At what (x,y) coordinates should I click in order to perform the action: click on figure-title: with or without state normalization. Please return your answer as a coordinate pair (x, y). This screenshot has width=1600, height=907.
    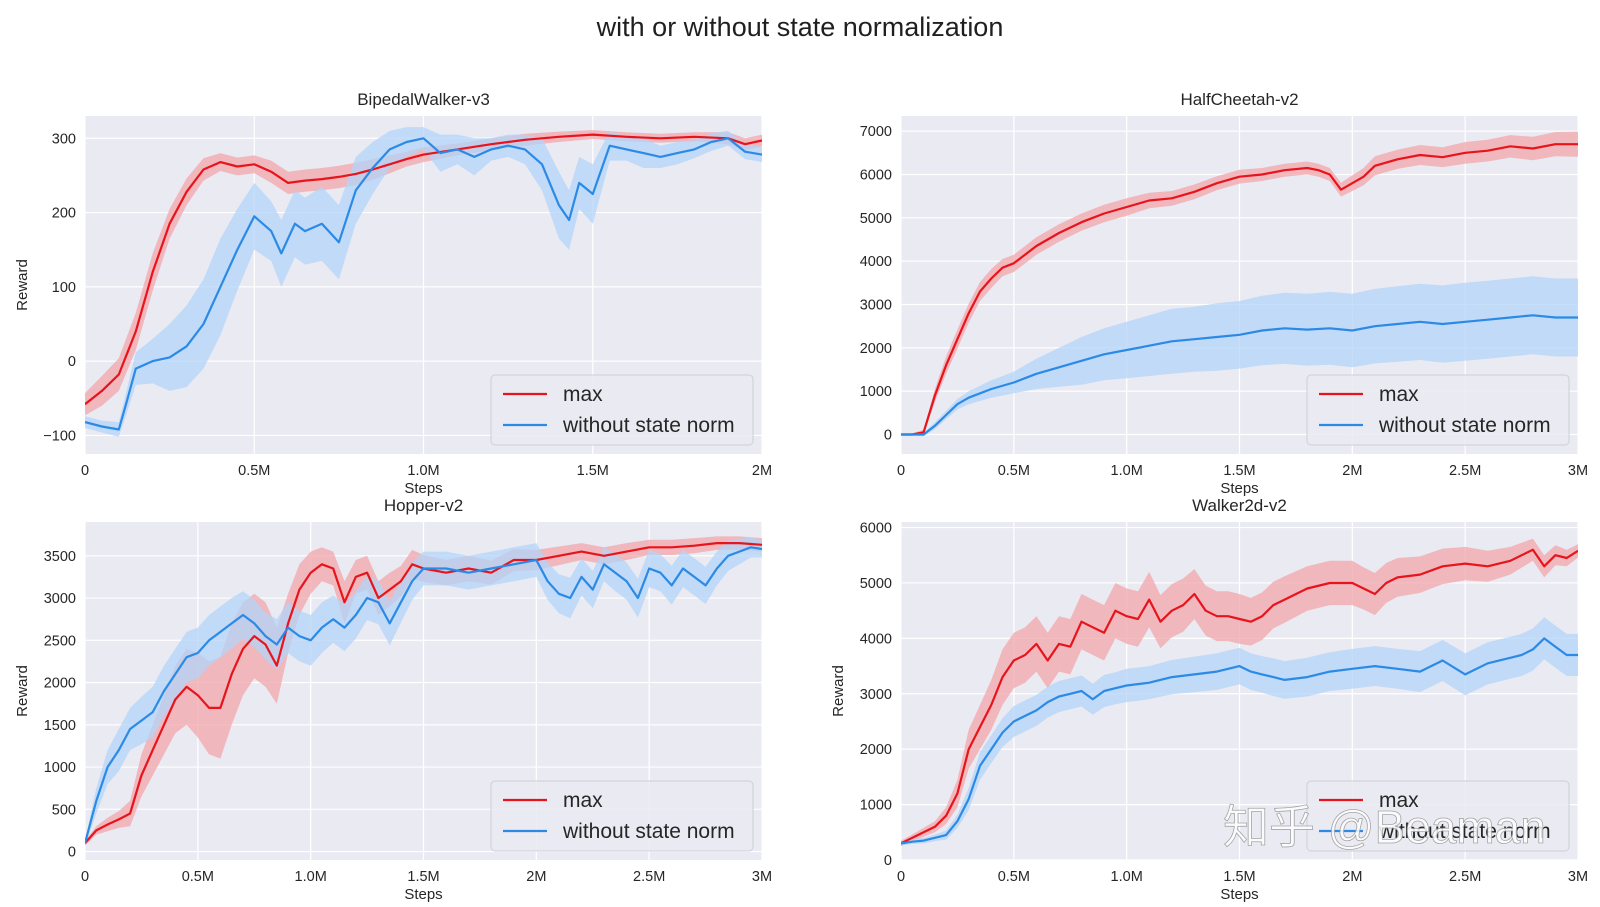
    Looking at the image, I should click on (800, 27).